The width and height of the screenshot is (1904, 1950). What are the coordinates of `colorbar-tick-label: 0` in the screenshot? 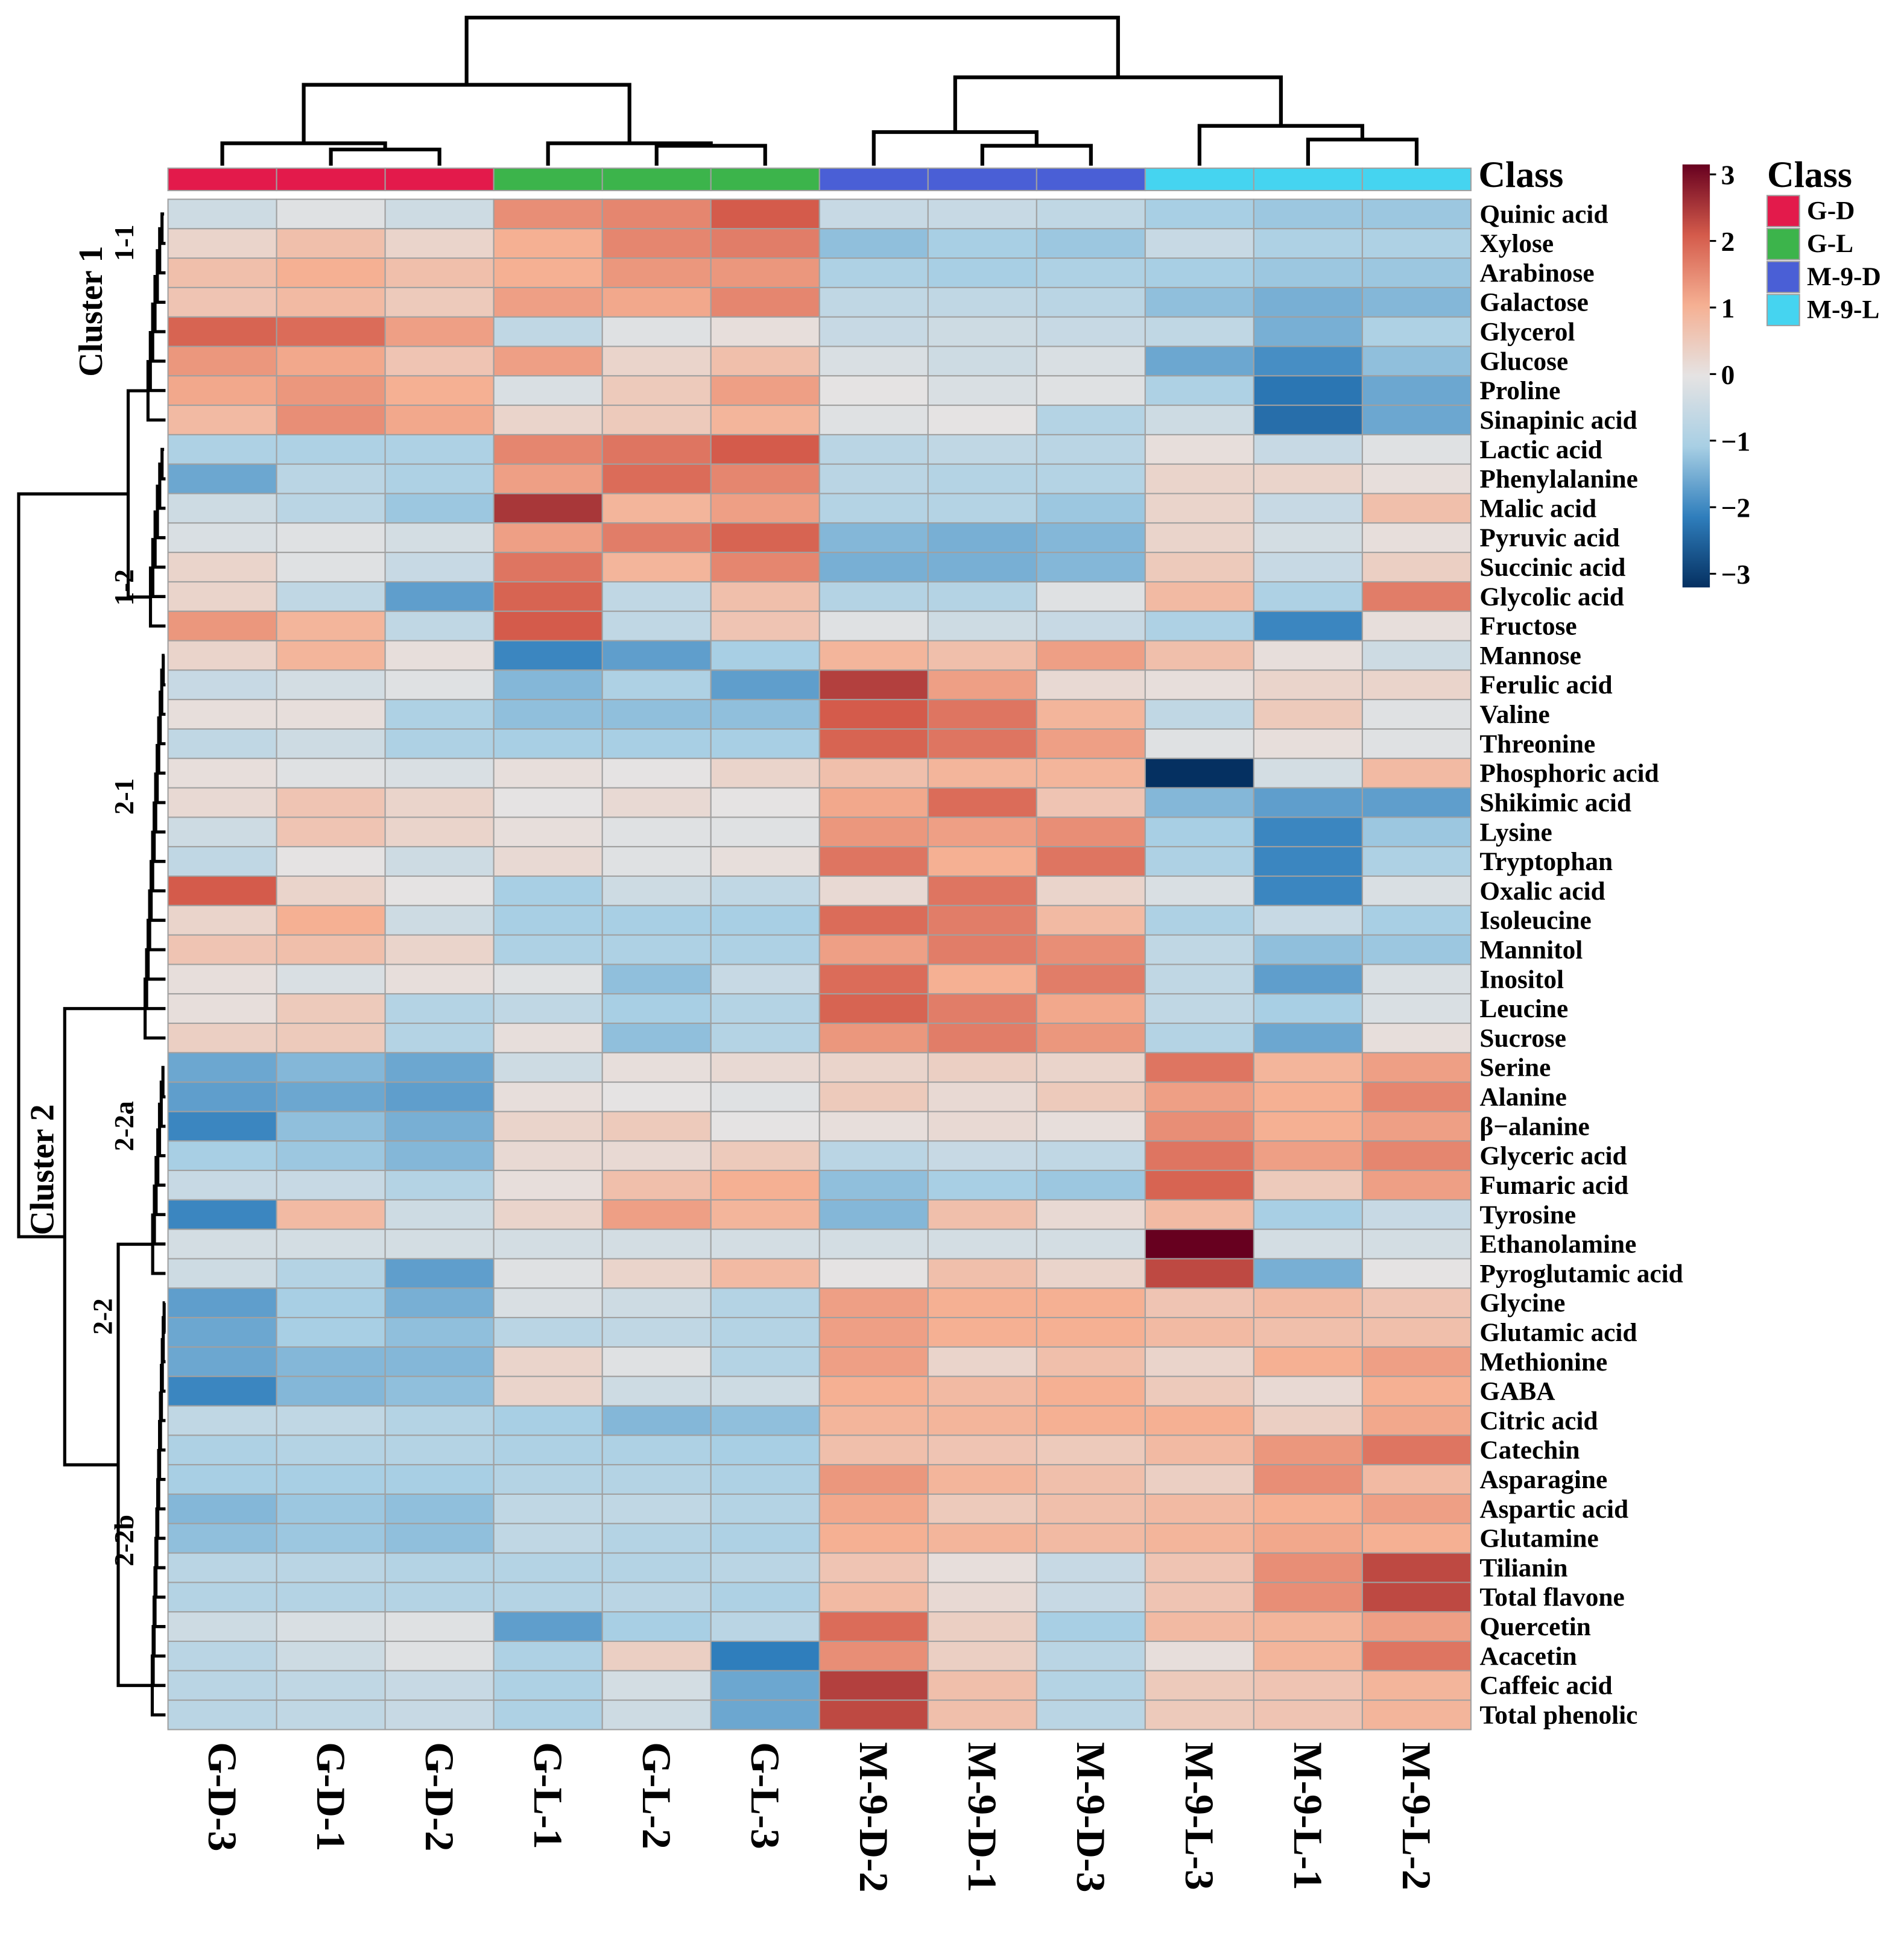 It's located at (1728, 375).